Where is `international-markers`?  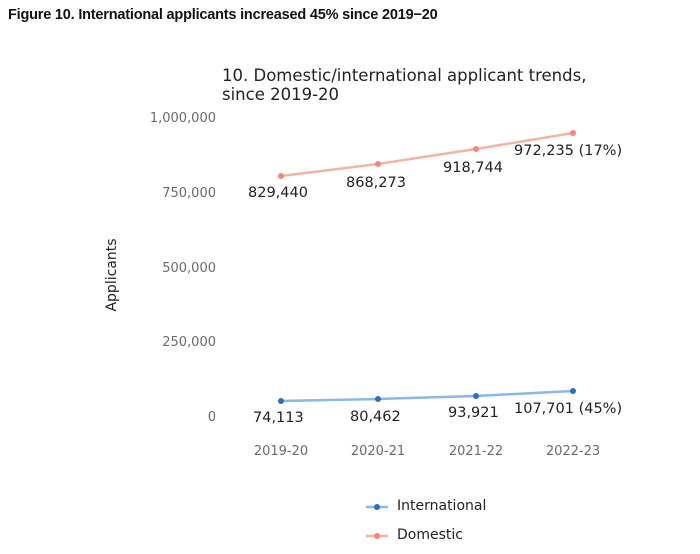 international-markers is located at coordinates (427, 396).